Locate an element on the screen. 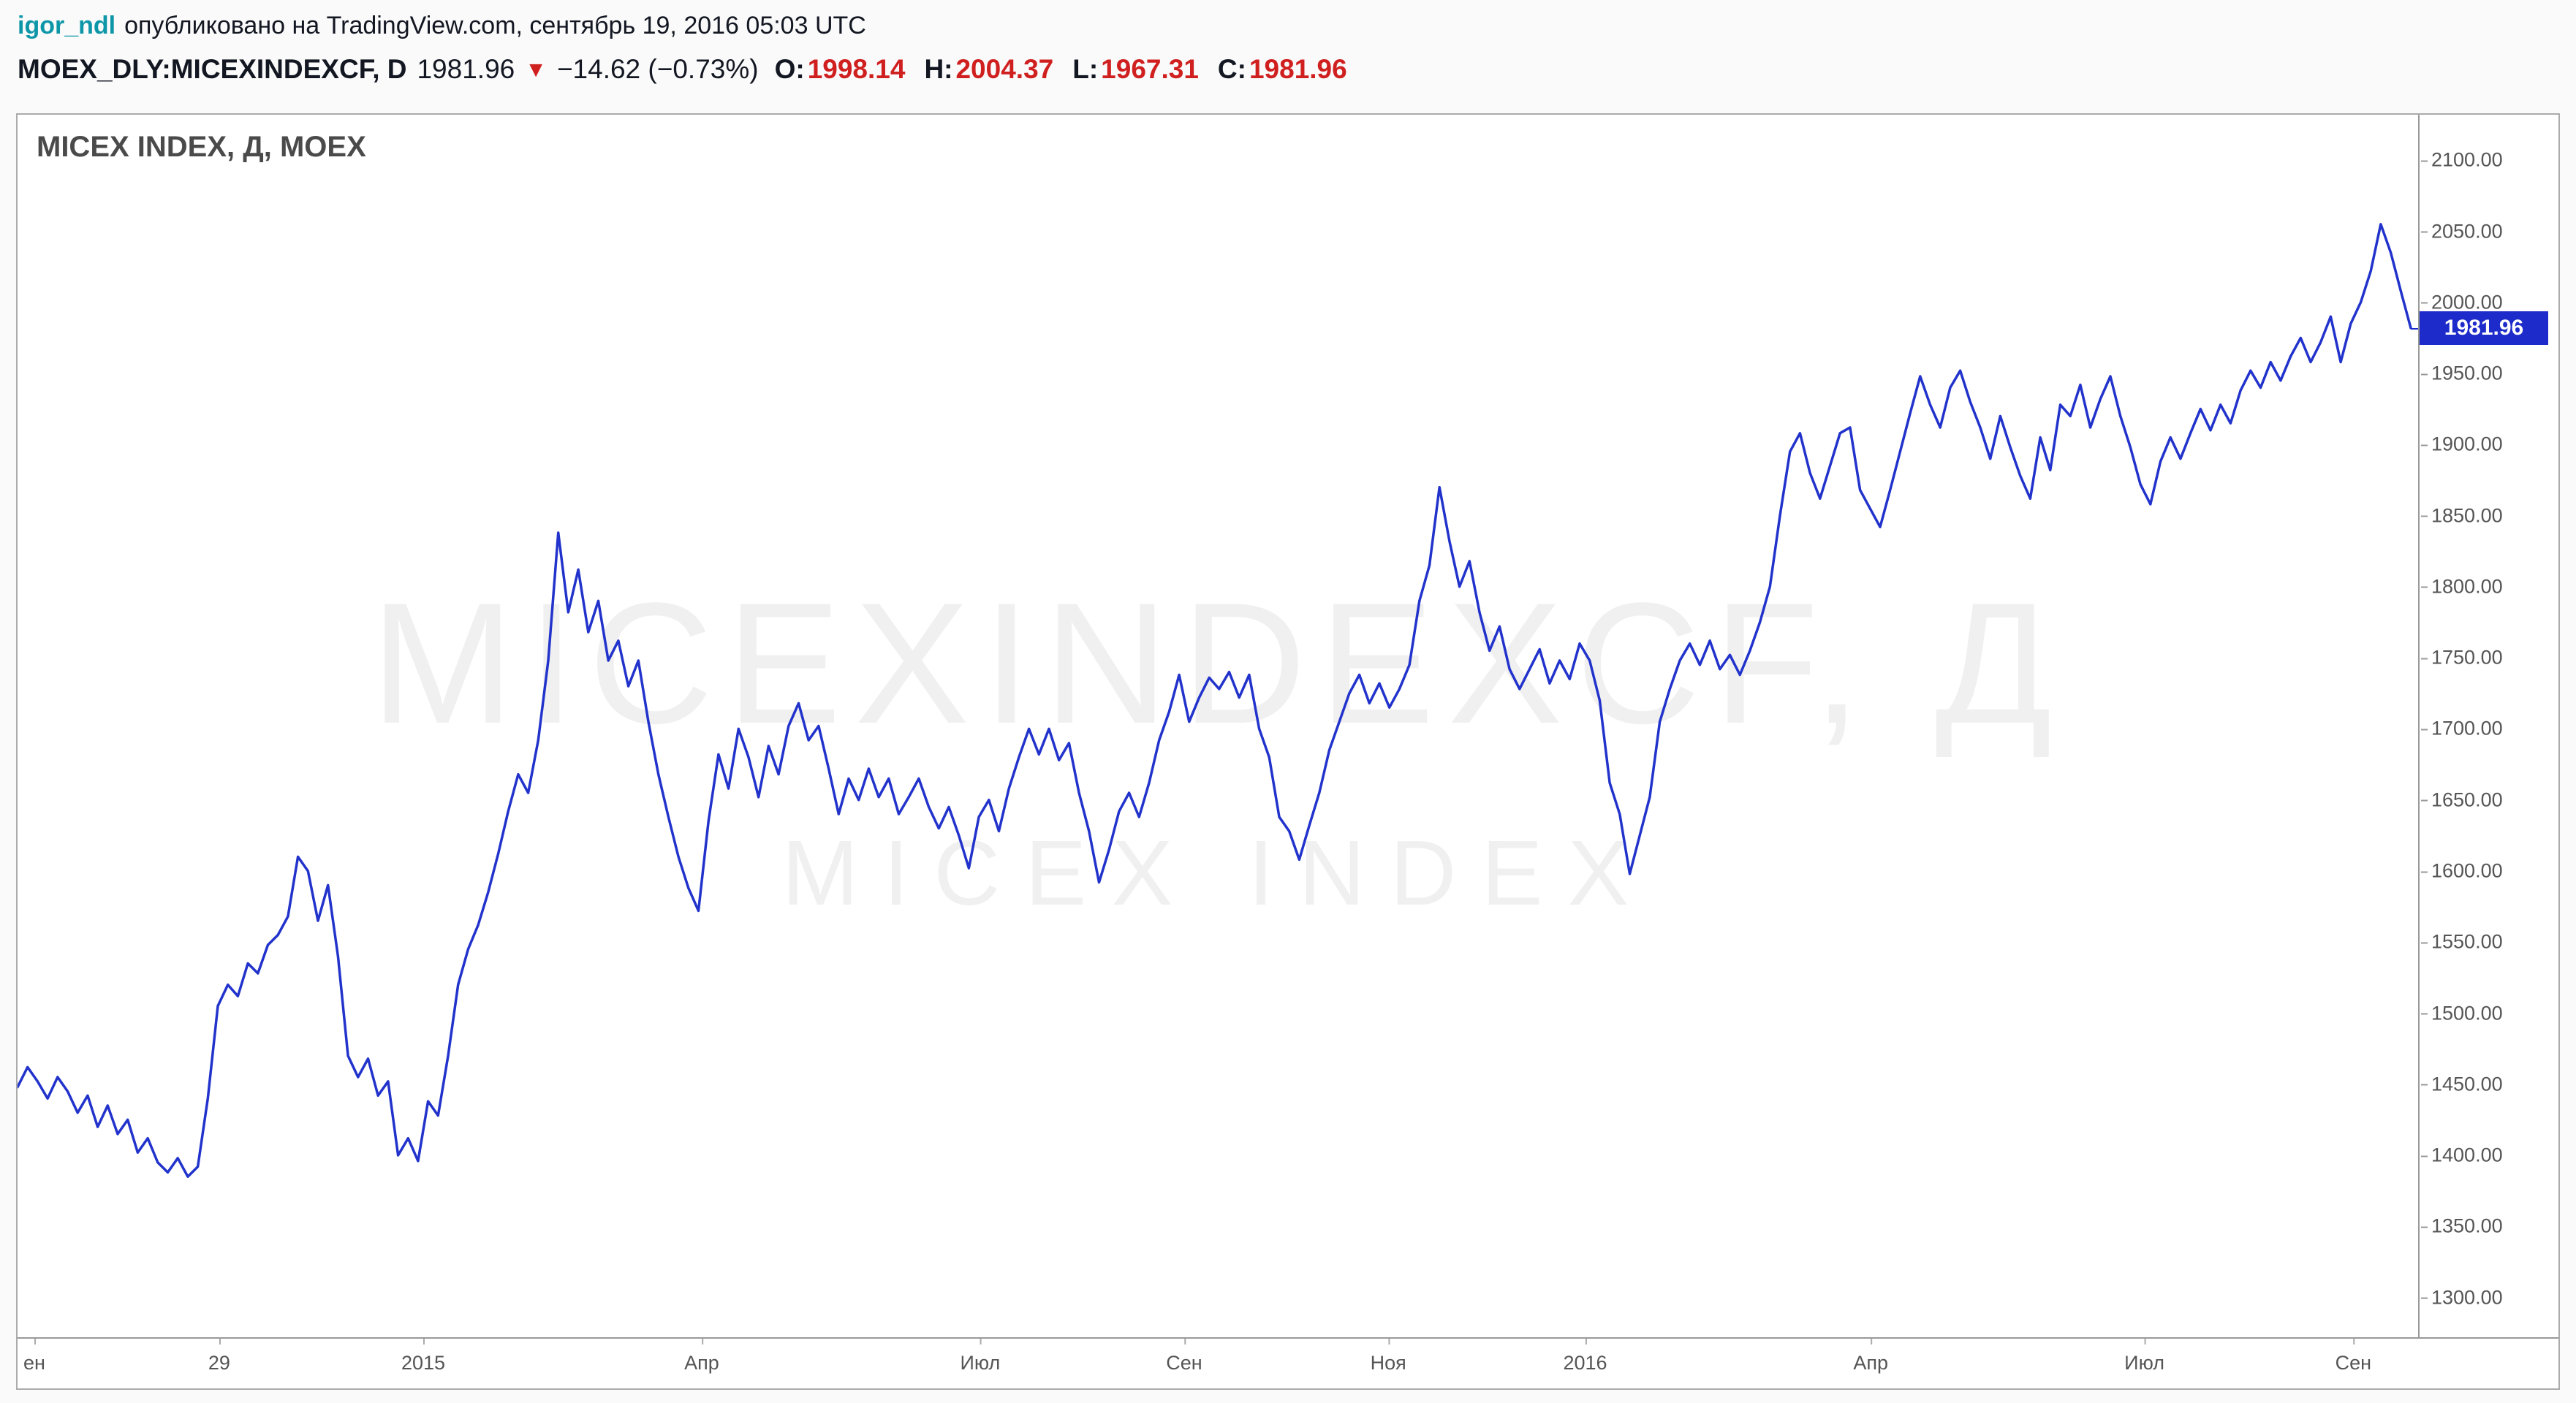 The height and width of the screenshot is (1403, 2576). y-axis-label: 1400.00 is located at coordinates (2462, 1155).